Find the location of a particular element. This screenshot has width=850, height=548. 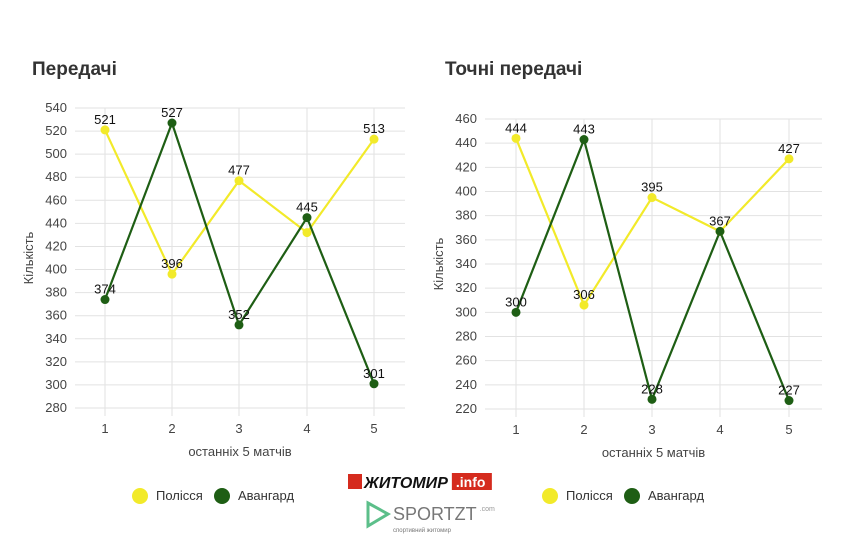

y-tick-label: 320 is located at coordinates (466, 287).